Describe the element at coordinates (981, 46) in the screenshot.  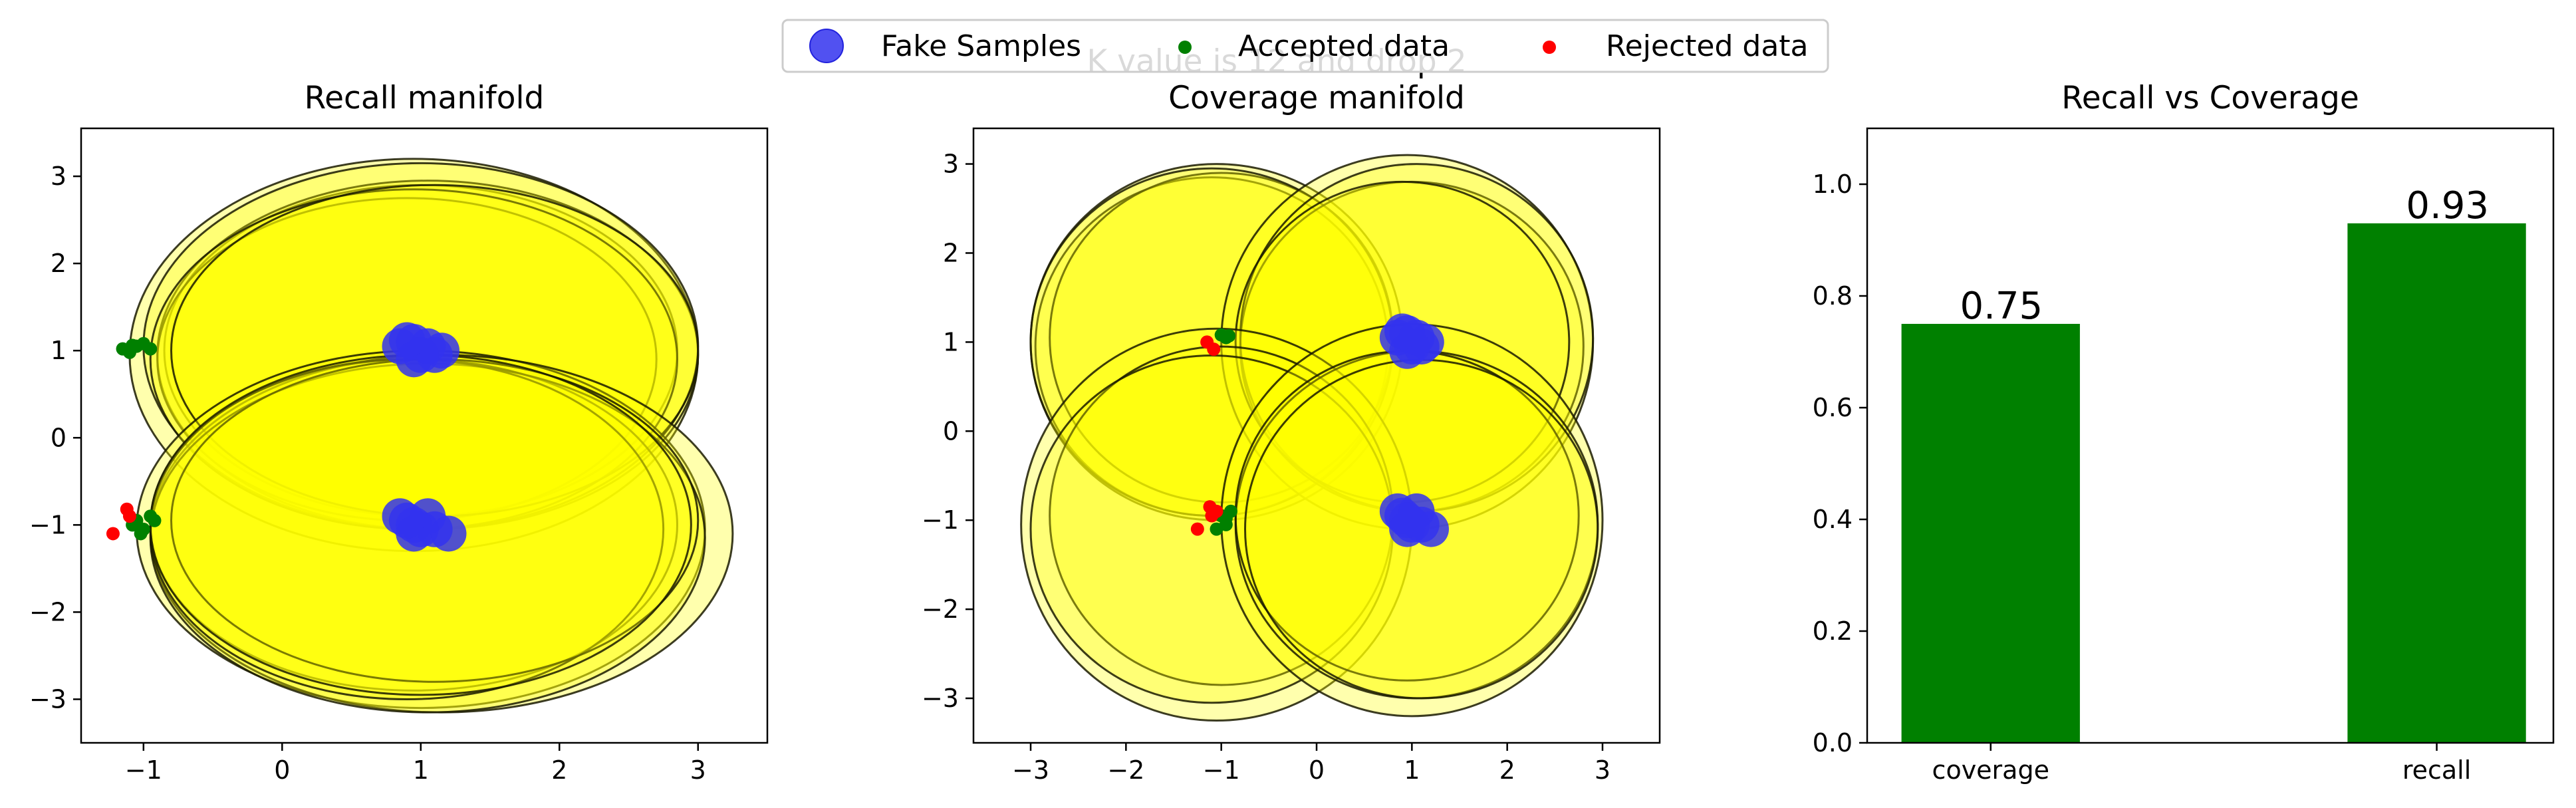
I see `legend-label-fake-samples: Fake Samples` at that location.